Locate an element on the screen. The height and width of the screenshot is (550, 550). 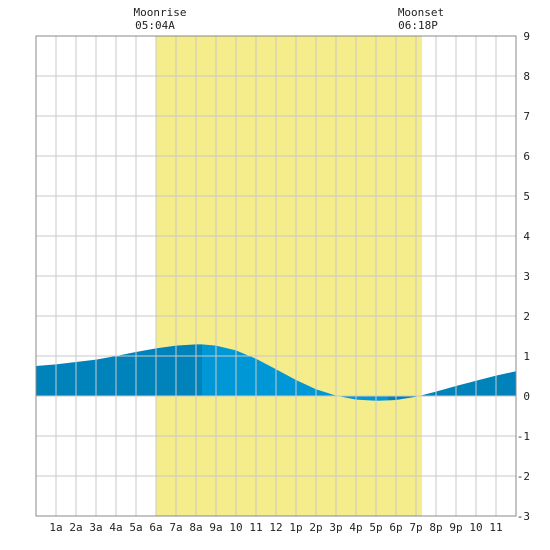
y-tick-label: -2 is located at coordinates (523, 476).